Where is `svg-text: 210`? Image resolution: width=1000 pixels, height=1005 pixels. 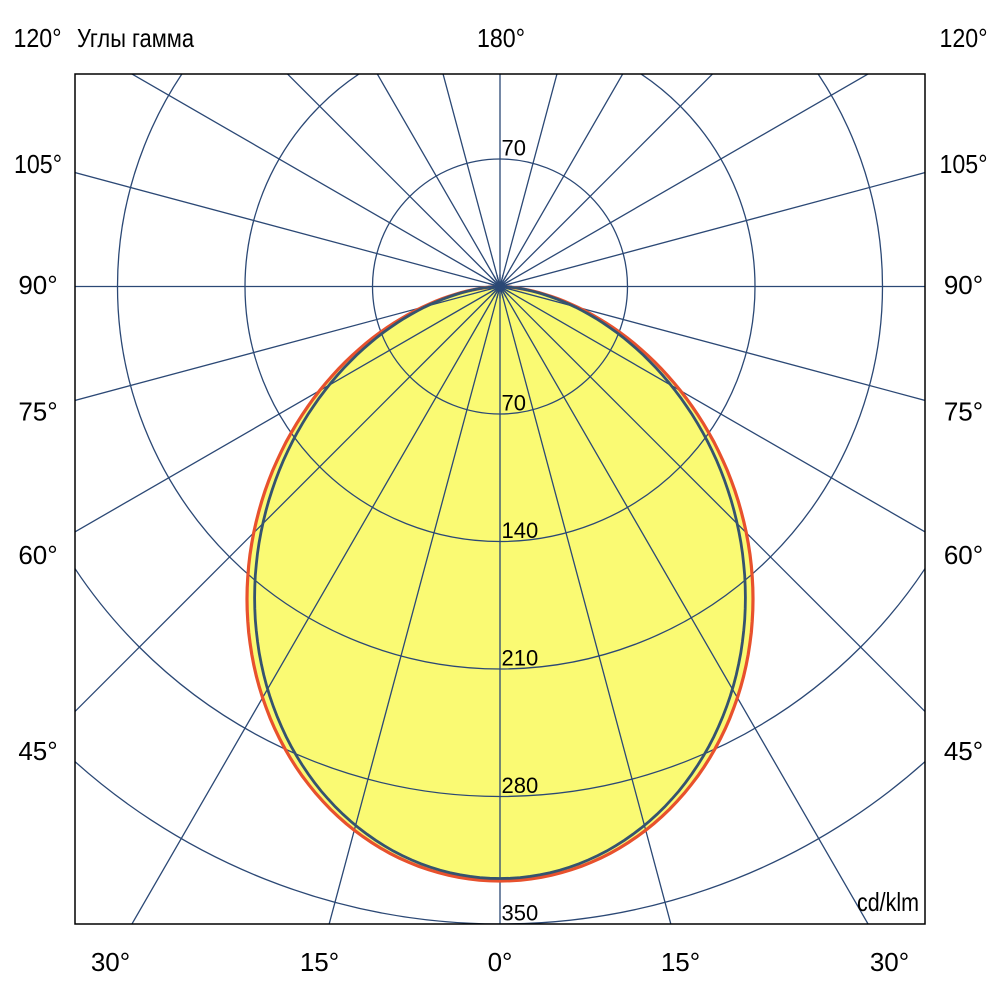 svg-text: 210 is located at coordinates (520, 658).